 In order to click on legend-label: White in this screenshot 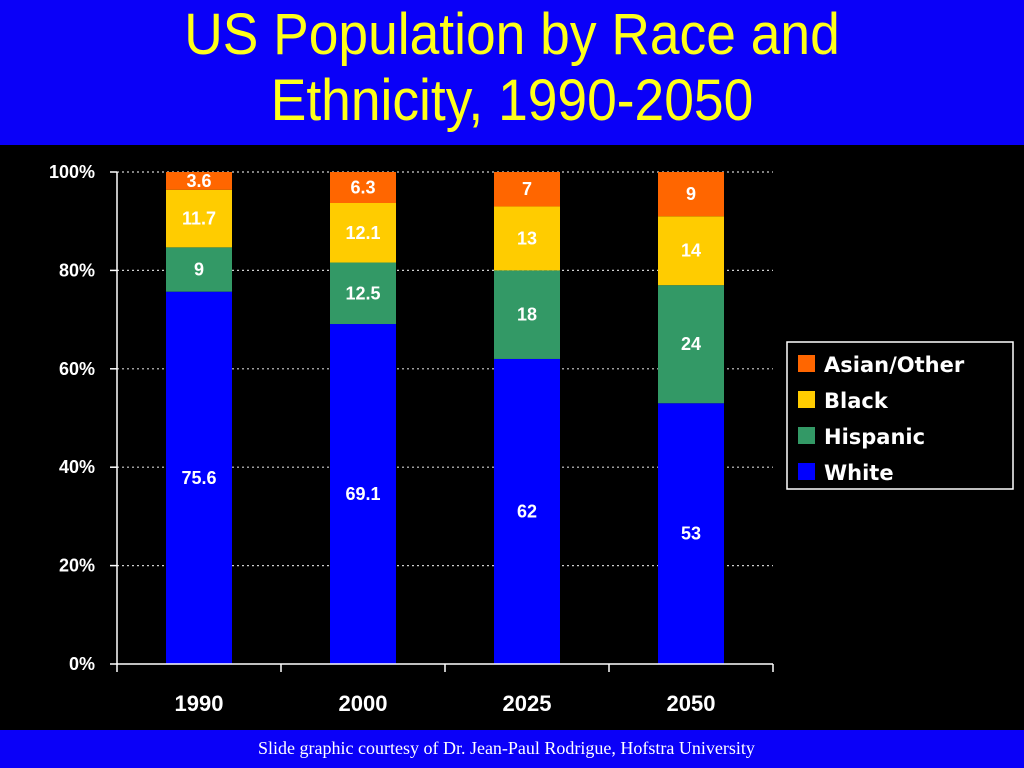, I will do `click(859, 473)`.